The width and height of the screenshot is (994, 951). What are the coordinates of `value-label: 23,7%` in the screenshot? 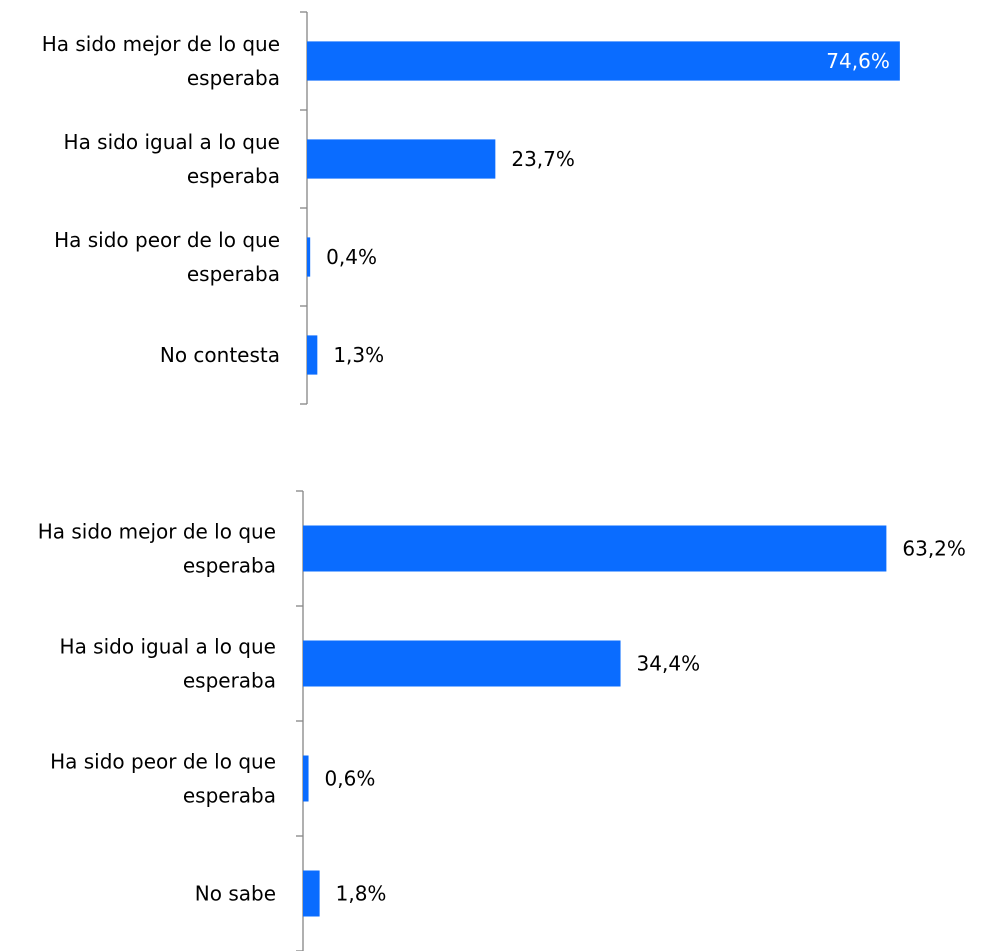 It's located at (543, 159).